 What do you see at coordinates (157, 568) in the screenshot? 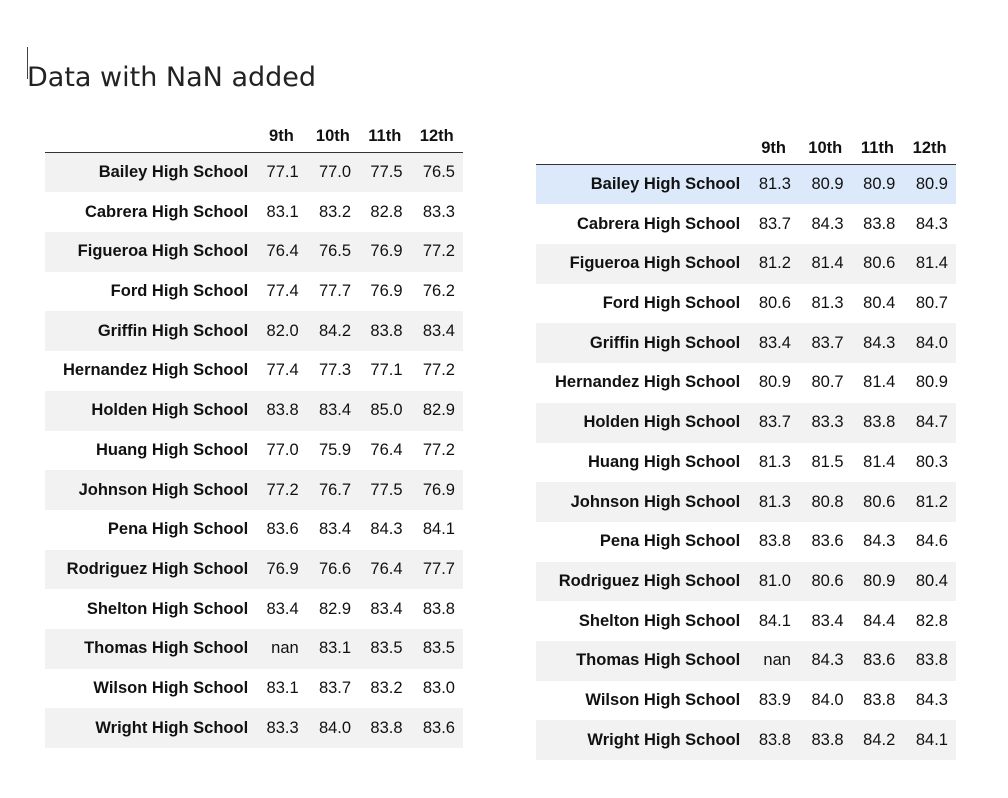
I see `row-label: Rodriguez High School` at bounding box center [157, 568].